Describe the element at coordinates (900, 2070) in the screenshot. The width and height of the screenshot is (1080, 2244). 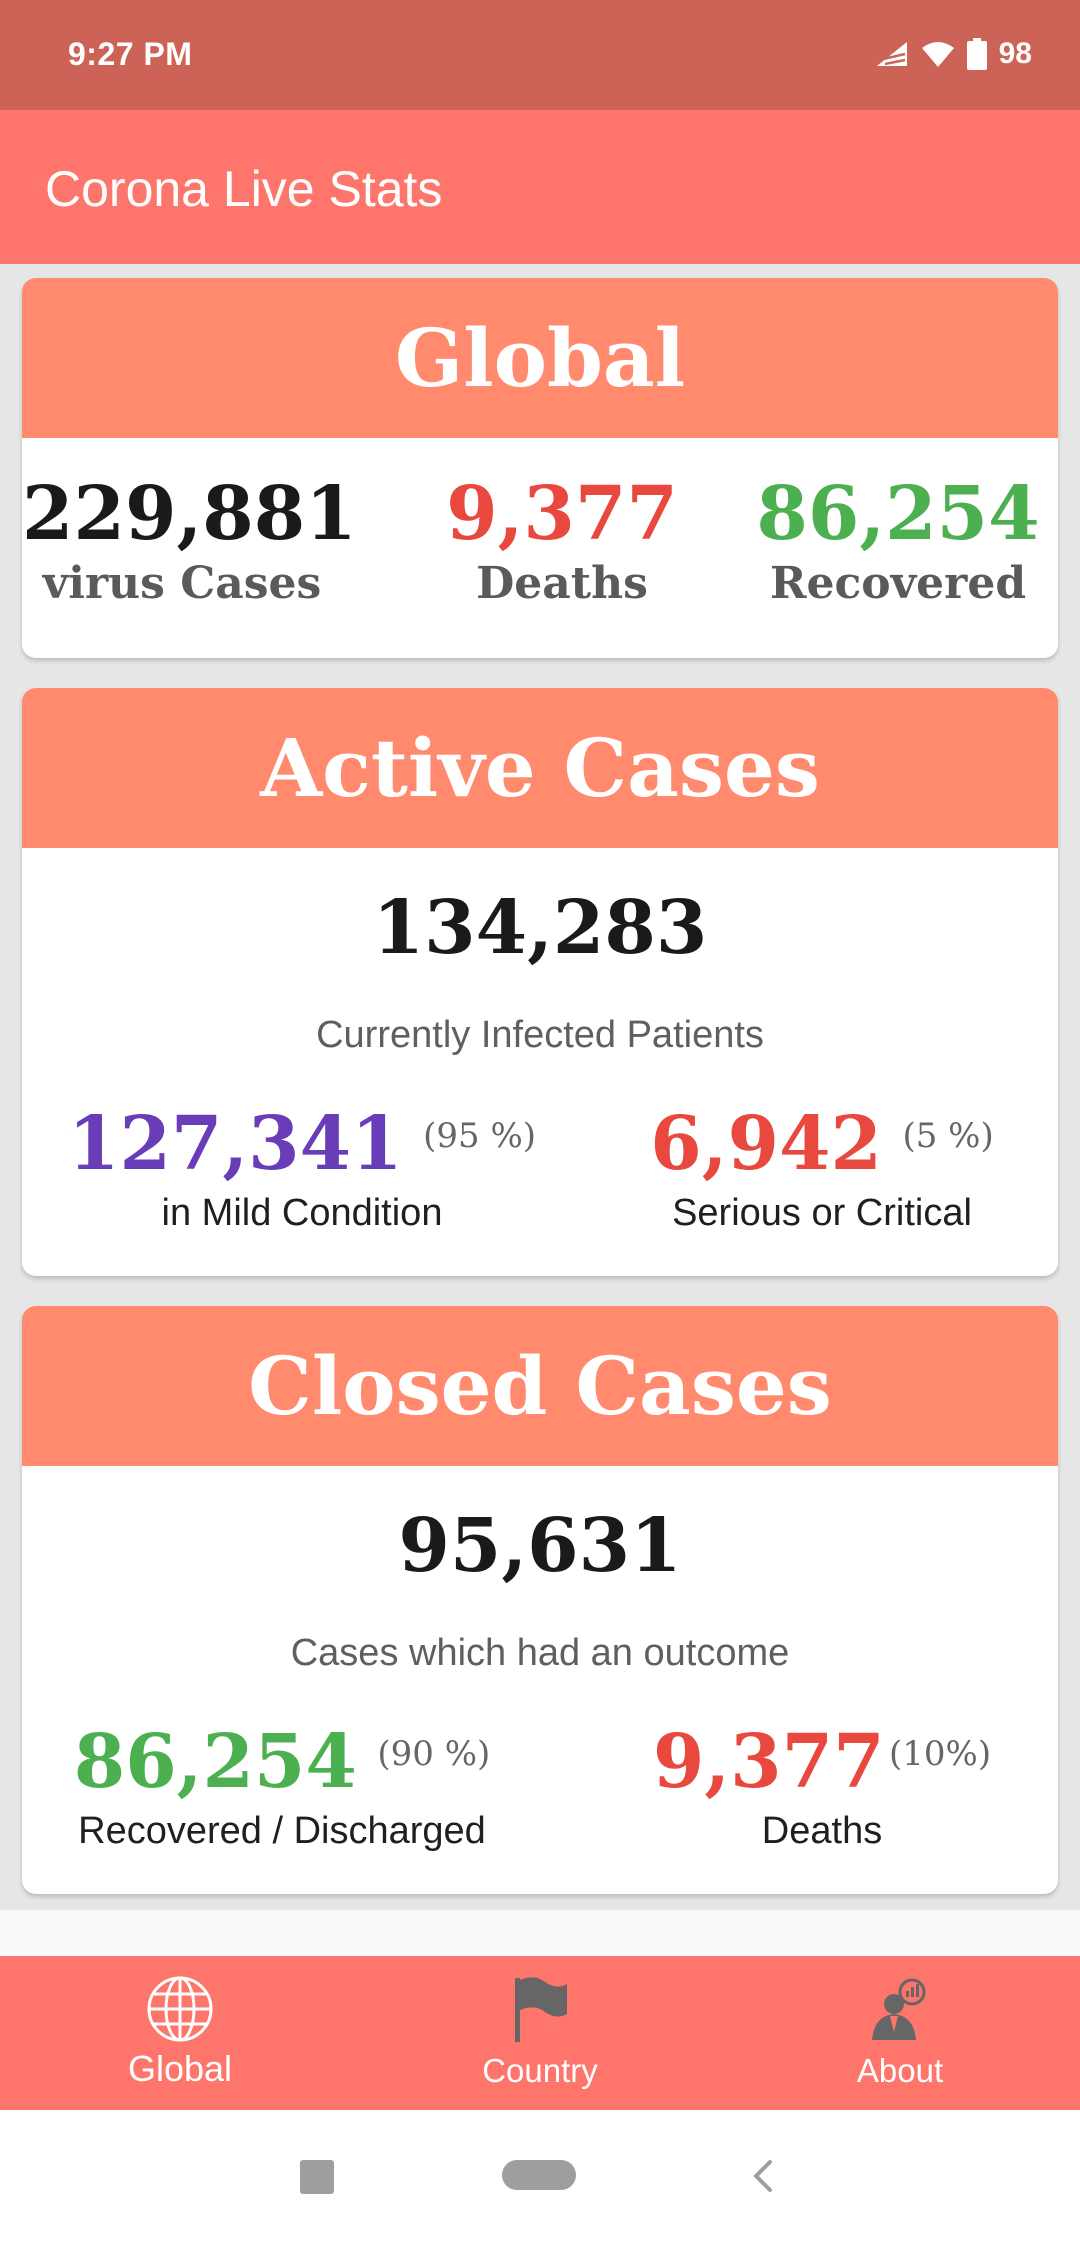
I see `nav-label-about: About` at that location.